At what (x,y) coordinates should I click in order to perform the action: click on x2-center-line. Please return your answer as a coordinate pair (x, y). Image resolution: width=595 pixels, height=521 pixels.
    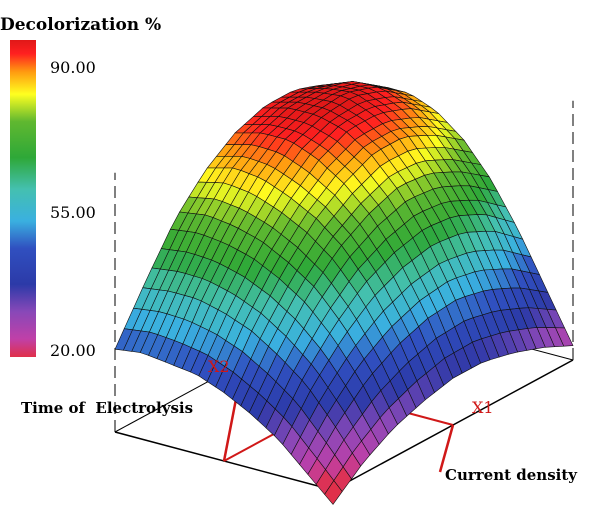
    Looking at the image, I should click on (230, 427).